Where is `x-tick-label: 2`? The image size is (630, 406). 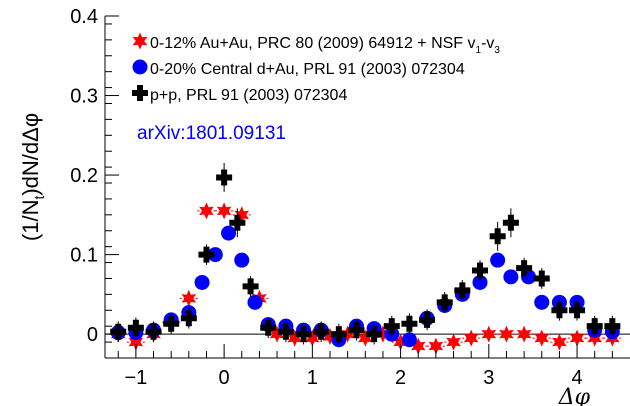 x-tick-label: 2 is located at coordinates (400, 378).